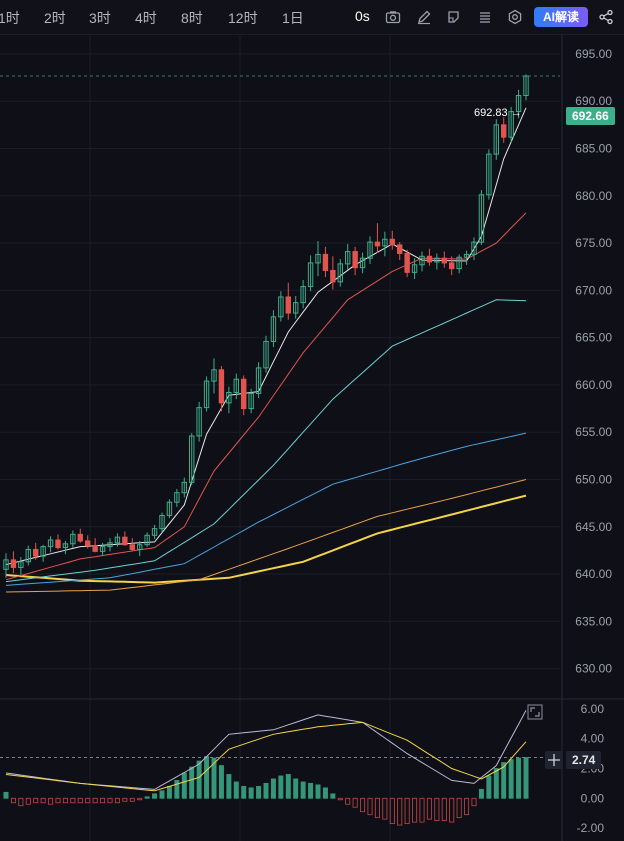 The width and height of the screenshot is (624, 841). What do you see at coordinates (593, 243) in the screenshot?
I see `price-tick-label: 675.00` at bounding box center [593, 243].